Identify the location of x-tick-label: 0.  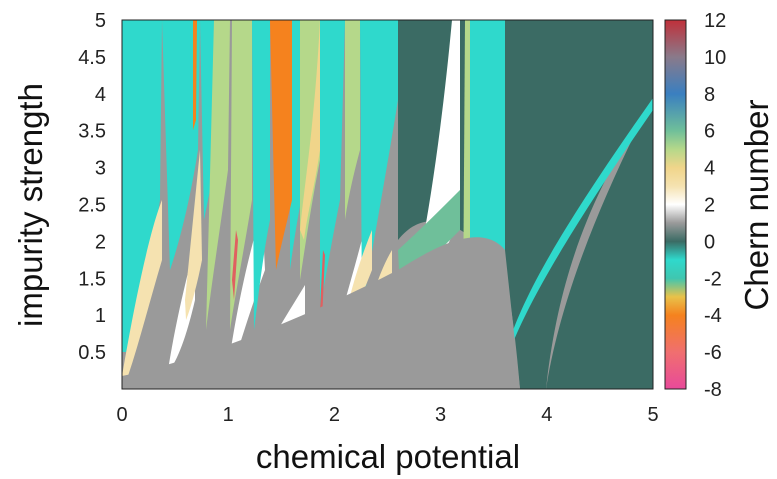
(121, 415).